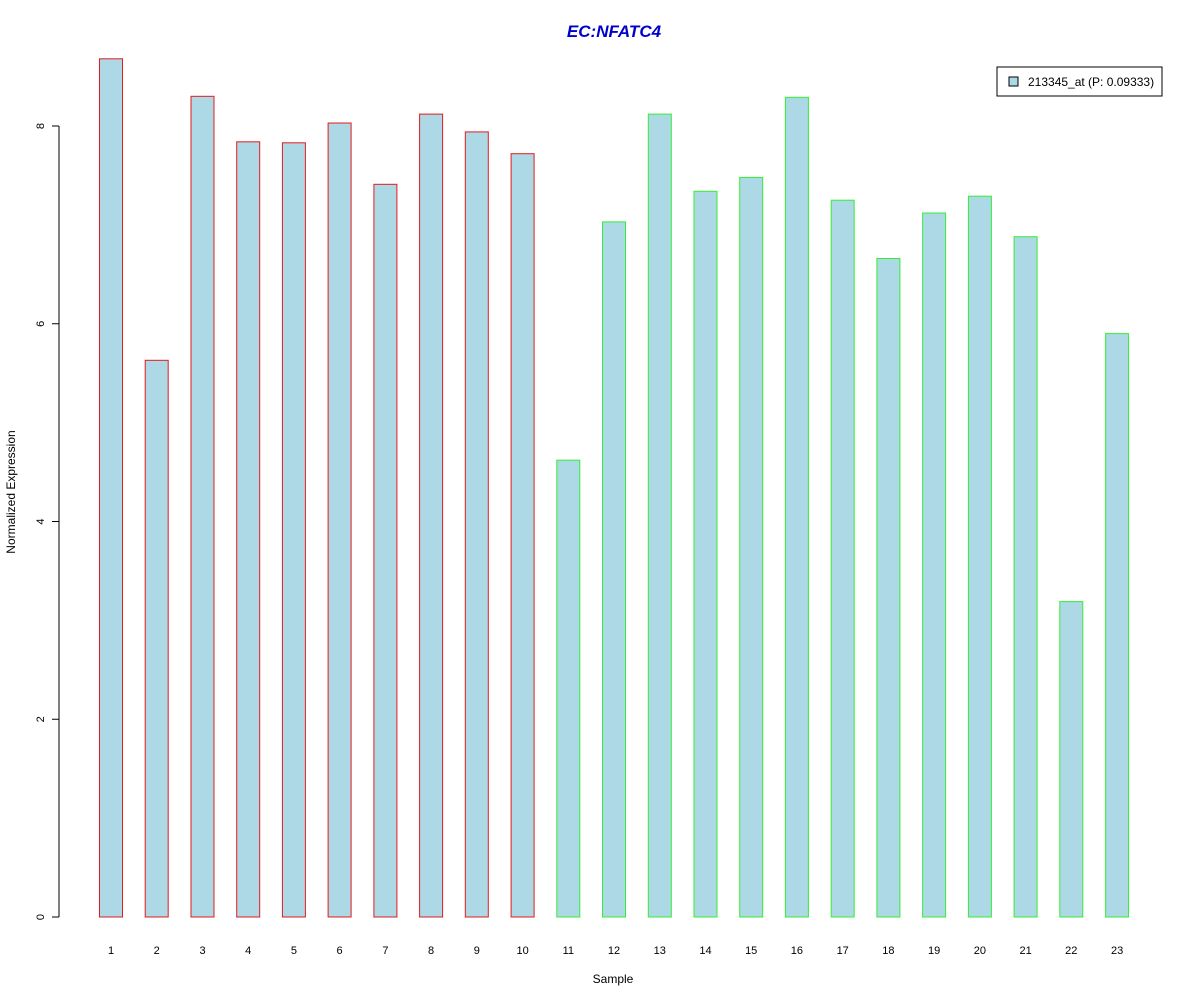  Describe the element at coordinates (477, 951) in the screenshot. I see `x-tick-label: 9` at that location.